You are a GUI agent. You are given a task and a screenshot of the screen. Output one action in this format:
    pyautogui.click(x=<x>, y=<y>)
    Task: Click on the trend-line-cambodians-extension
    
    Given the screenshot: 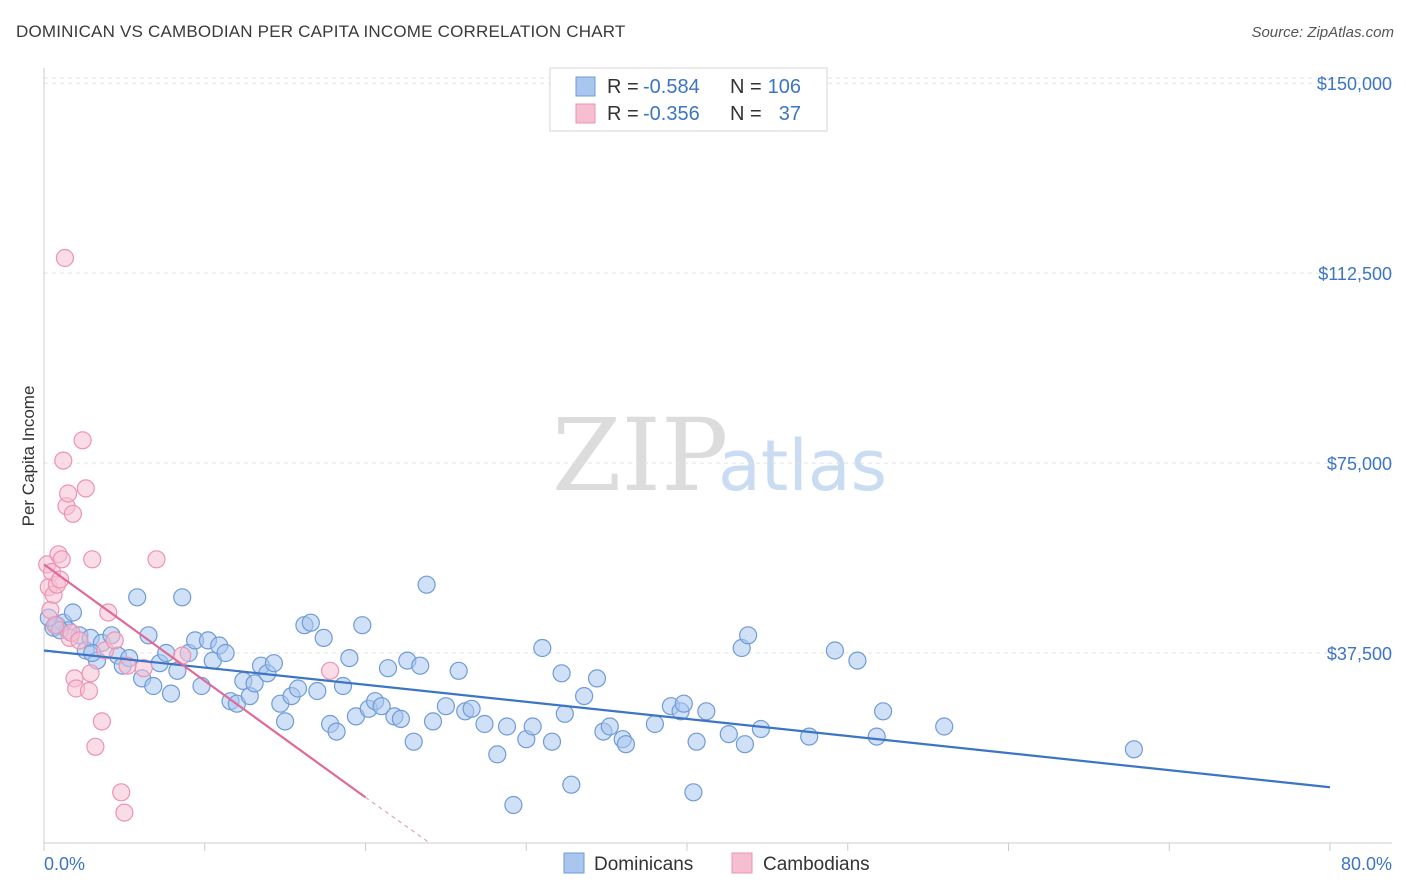 What is the action you would take?
    pyautogui.click(x=398, y=820)
    